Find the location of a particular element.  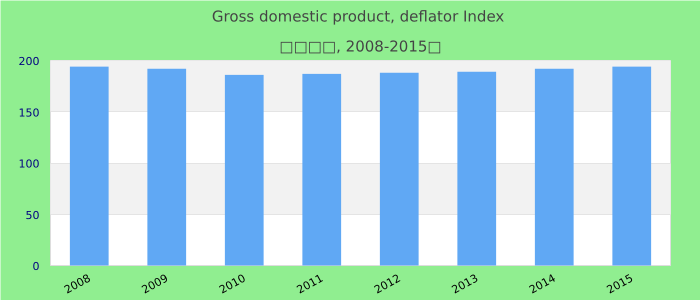

y-tick-label: 150 is located at coordinates (29, 113).